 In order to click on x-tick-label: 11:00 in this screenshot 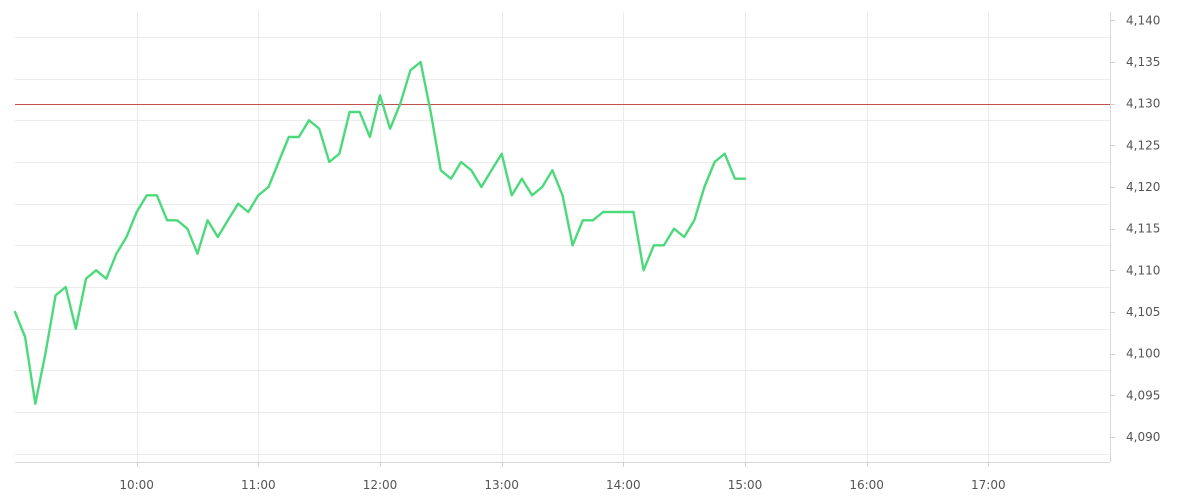, I will do `click(258, 485)`.